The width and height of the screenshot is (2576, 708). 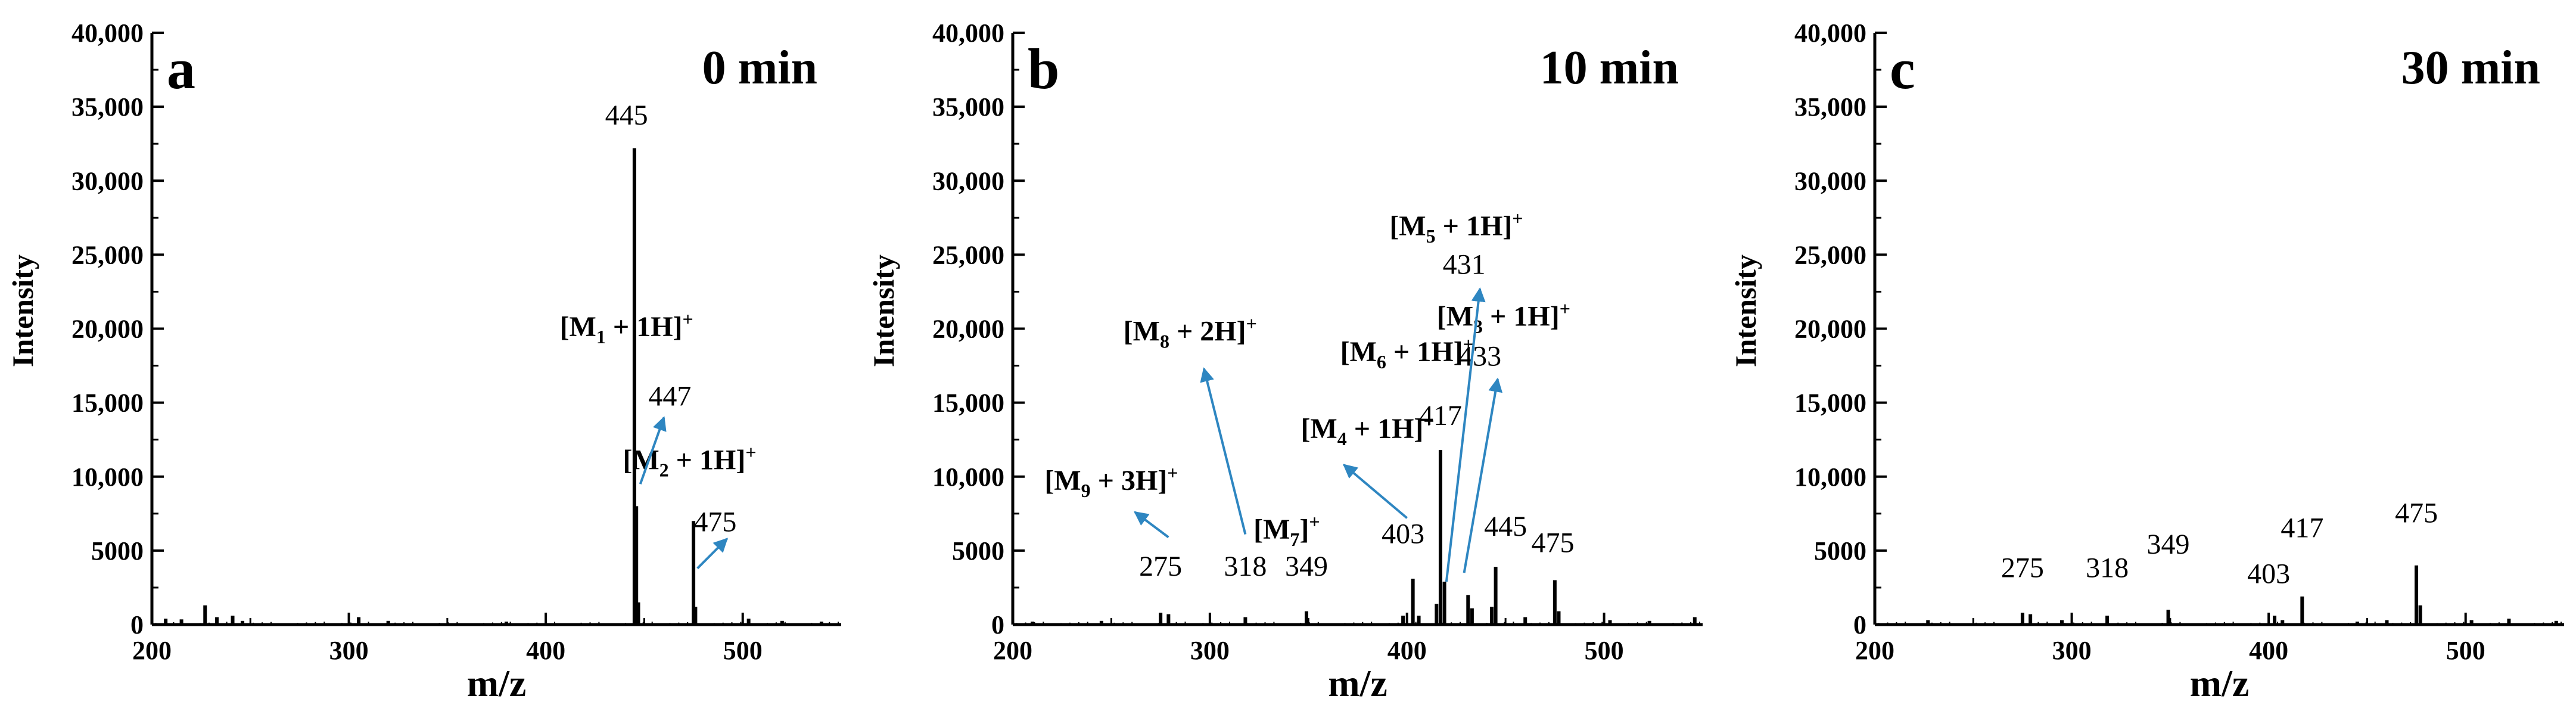 What do you see at coordinates (759, 68) in the screenshot?
I see `panel-time-title: 0 min` at bounding box center [759, 68].